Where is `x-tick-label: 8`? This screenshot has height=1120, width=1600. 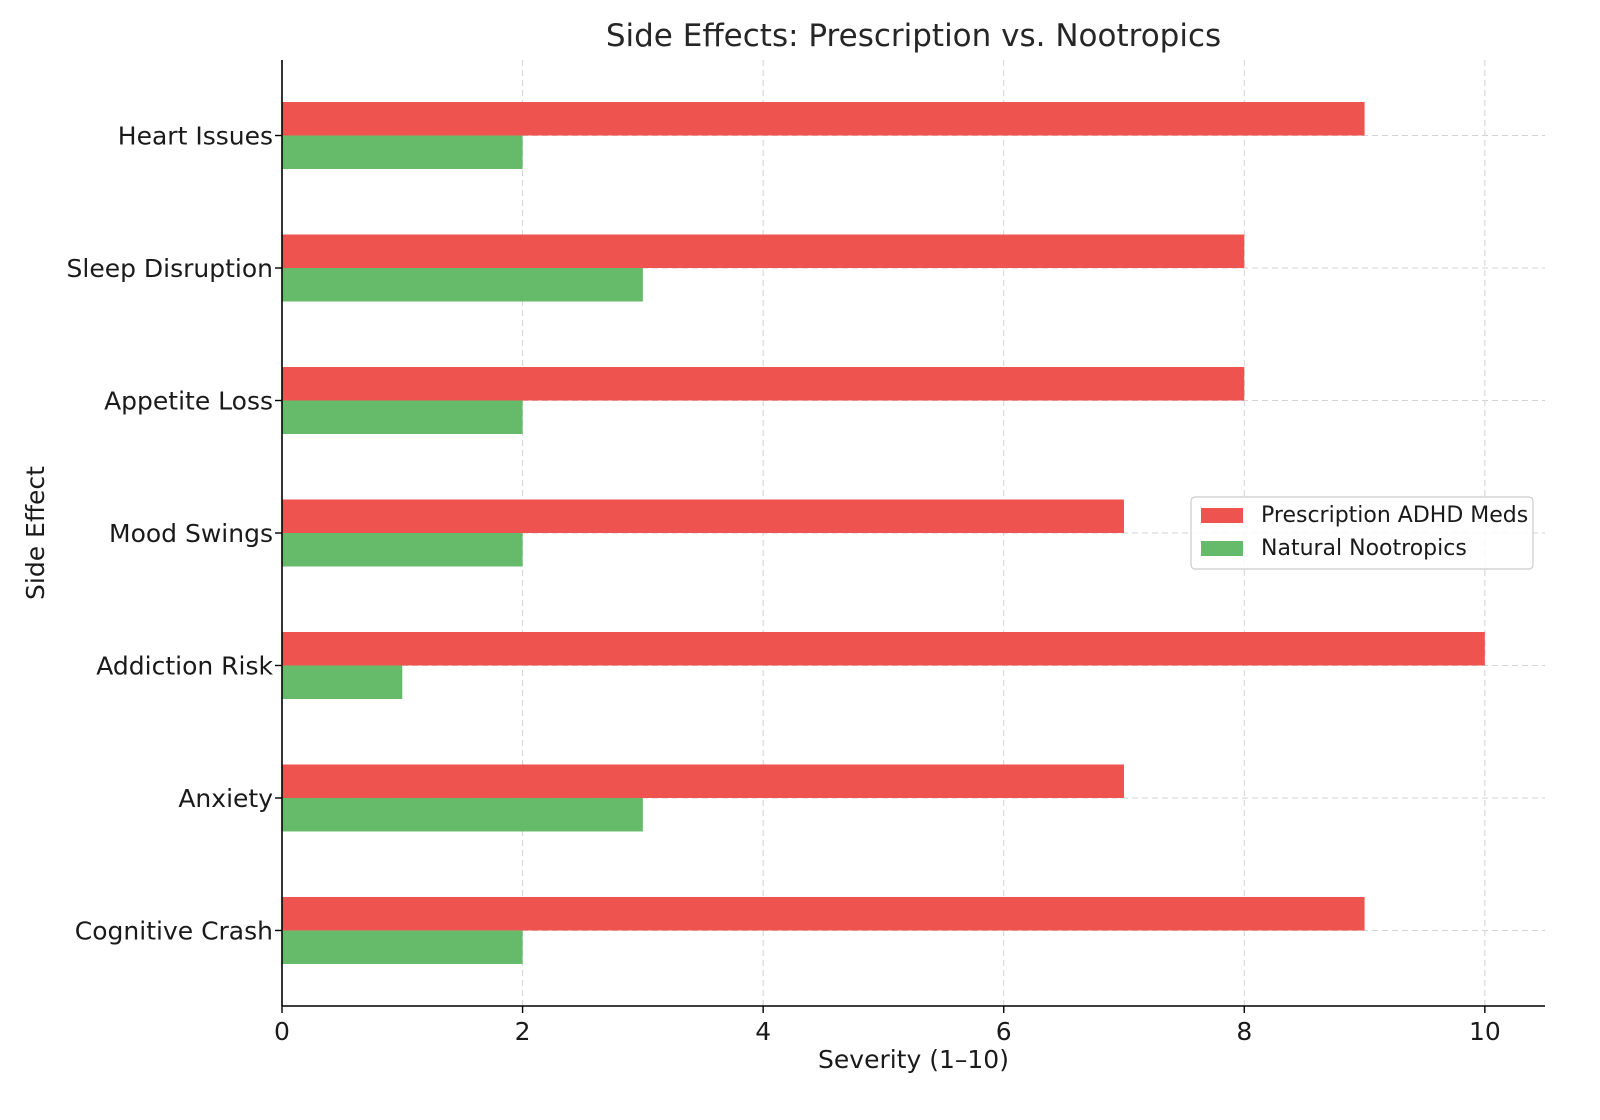
x-tick-label: 8 is located at coordinates (1244, 1031).